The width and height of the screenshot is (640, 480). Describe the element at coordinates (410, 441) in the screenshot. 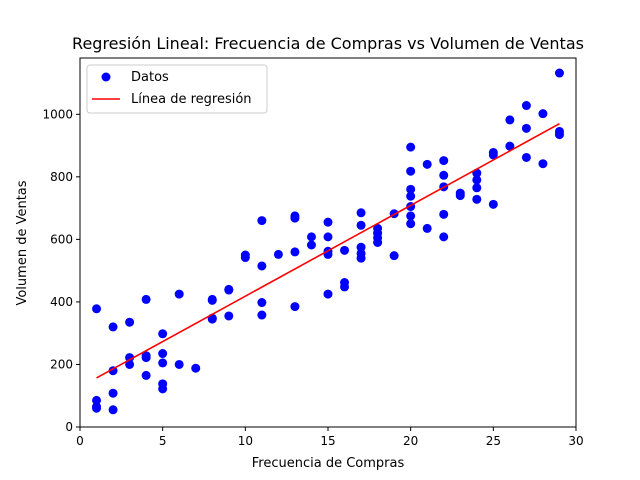

I see `x-tick-label: 20` at that location.